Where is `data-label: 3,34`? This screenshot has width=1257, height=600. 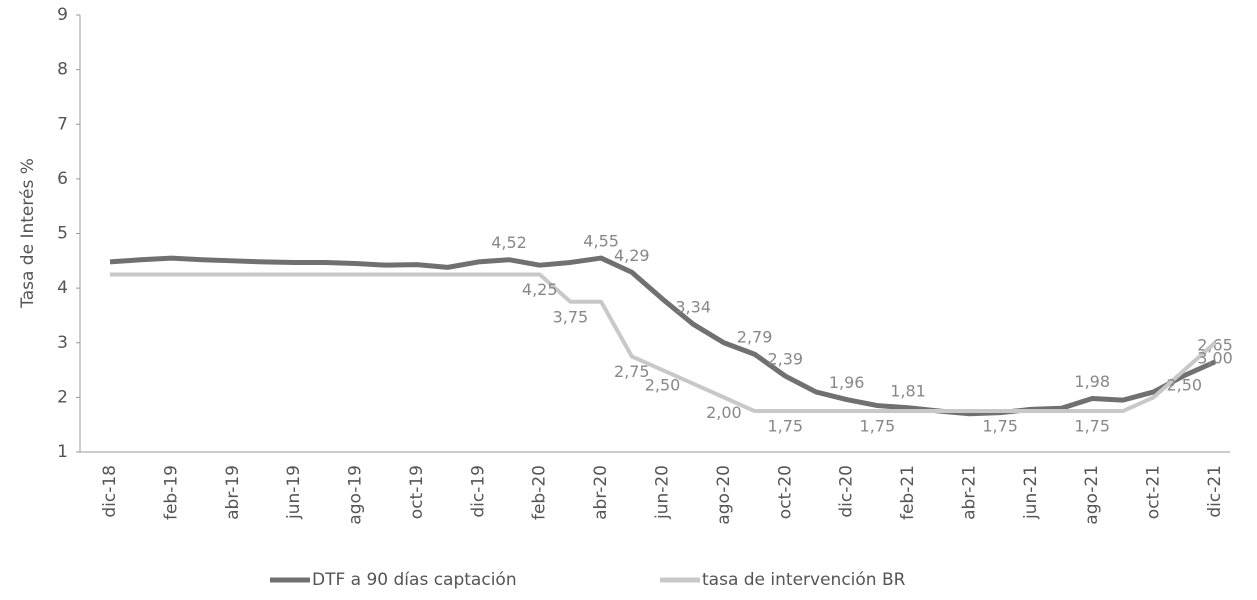
data-label: 3,34 is located at coordinates (693, 307).